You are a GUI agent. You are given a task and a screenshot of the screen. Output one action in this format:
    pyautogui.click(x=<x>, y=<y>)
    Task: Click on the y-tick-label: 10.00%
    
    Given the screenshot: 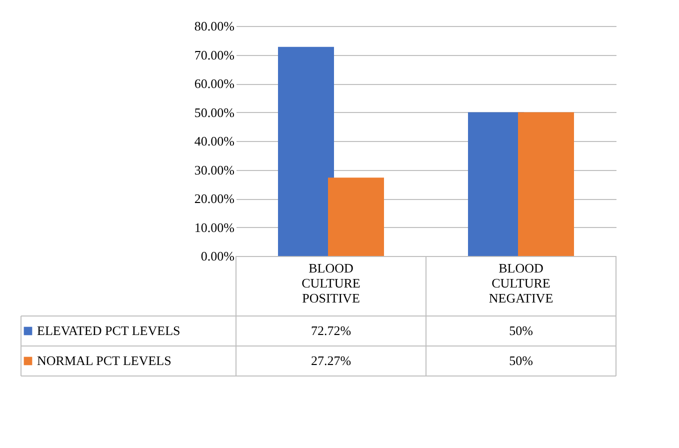 What is the action you would take?
    pyautogui.click(x=214, y=227)
    